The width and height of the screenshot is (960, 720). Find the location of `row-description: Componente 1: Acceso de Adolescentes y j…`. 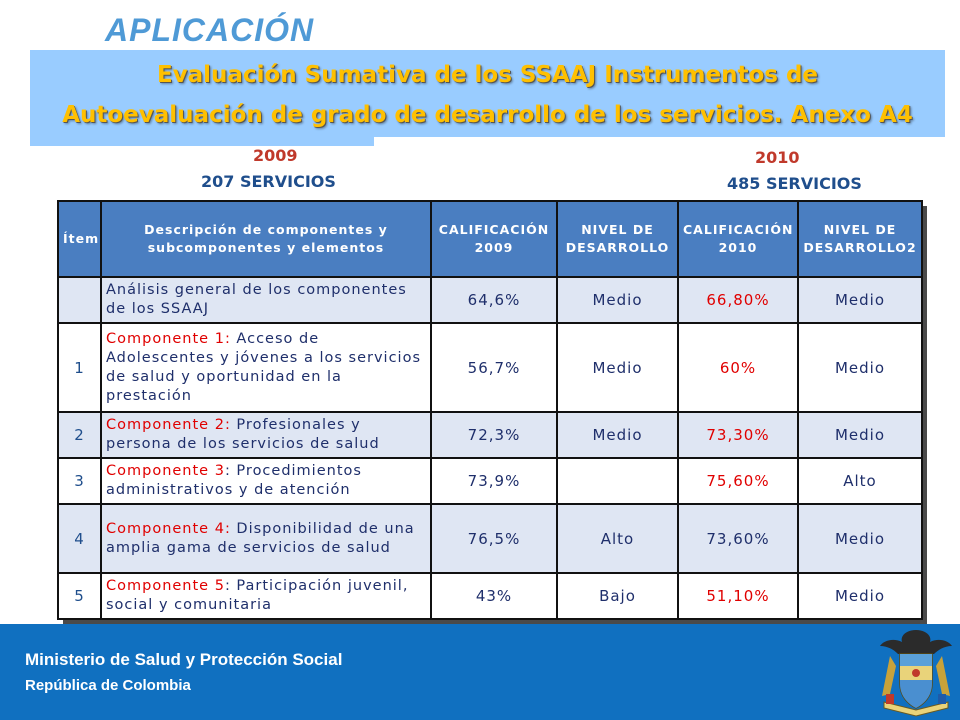

row-description: Componente 1: Acceso de Adolescentes y j… is located at coordinates (266, 367).